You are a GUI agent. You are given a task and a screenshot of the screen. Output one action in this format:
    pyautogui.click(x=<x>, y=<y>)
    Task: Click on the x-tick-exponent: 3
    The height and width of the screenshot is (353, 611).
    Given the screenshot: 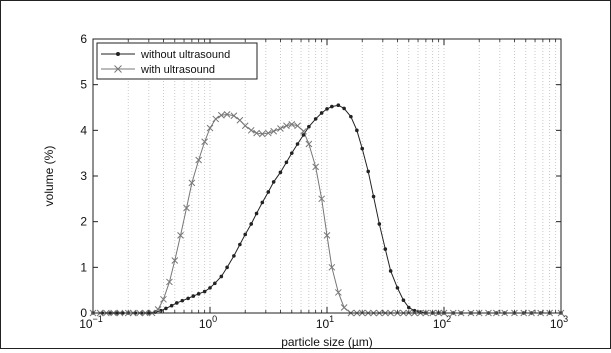 What is the action you would take?
    pyautogui.click(x=565, y=319)
    